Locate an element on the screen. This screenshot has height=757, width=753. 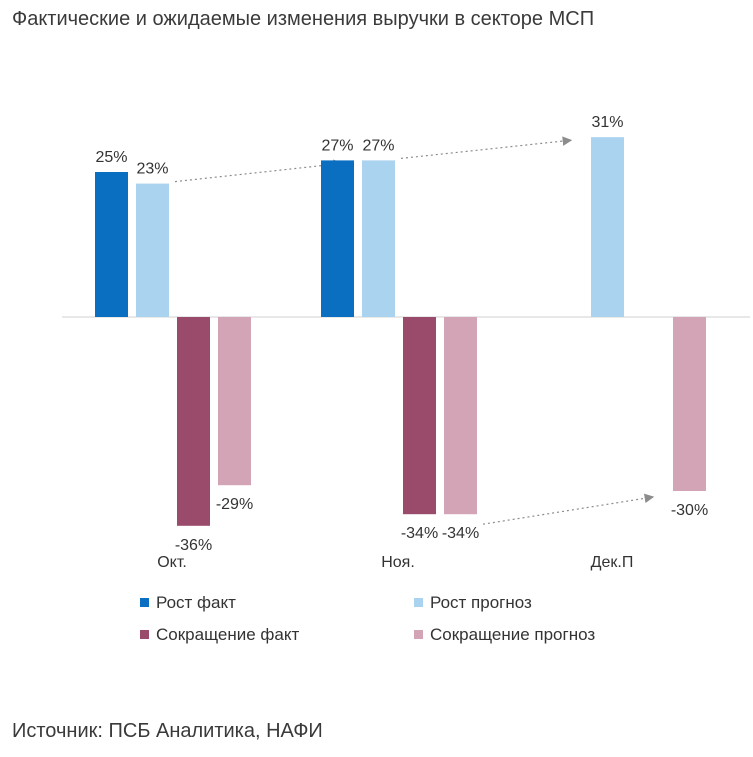
legend-swatch-sokr-prognoz is located at coordinates (418, 634).